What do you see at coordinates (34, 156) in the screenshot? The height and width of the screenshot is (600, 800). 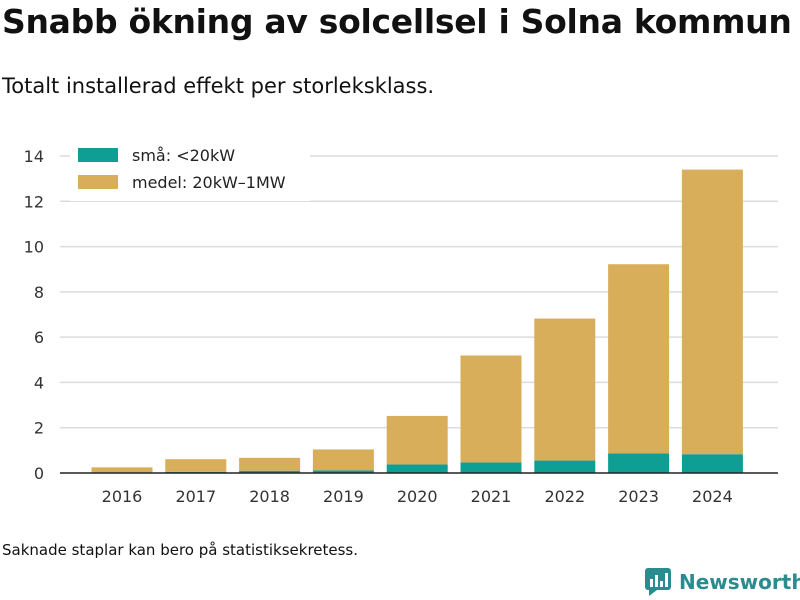 I see `y-tick-label: 14` at bounding box center [34, 156].